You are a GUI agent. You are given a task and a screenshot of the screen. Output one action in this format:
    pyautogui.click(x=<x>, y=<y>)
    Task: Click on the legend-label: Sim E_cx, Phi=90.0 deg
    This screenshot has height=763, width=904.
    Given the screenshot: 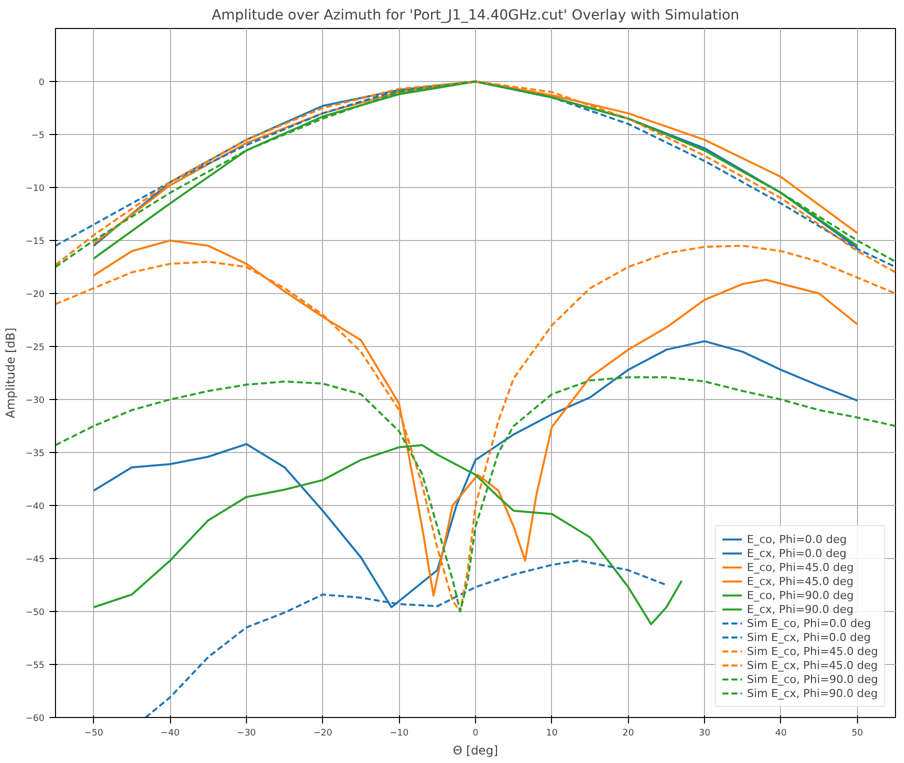 What is the action you would take?
    pyautogui.click(x=812, y=693)
    